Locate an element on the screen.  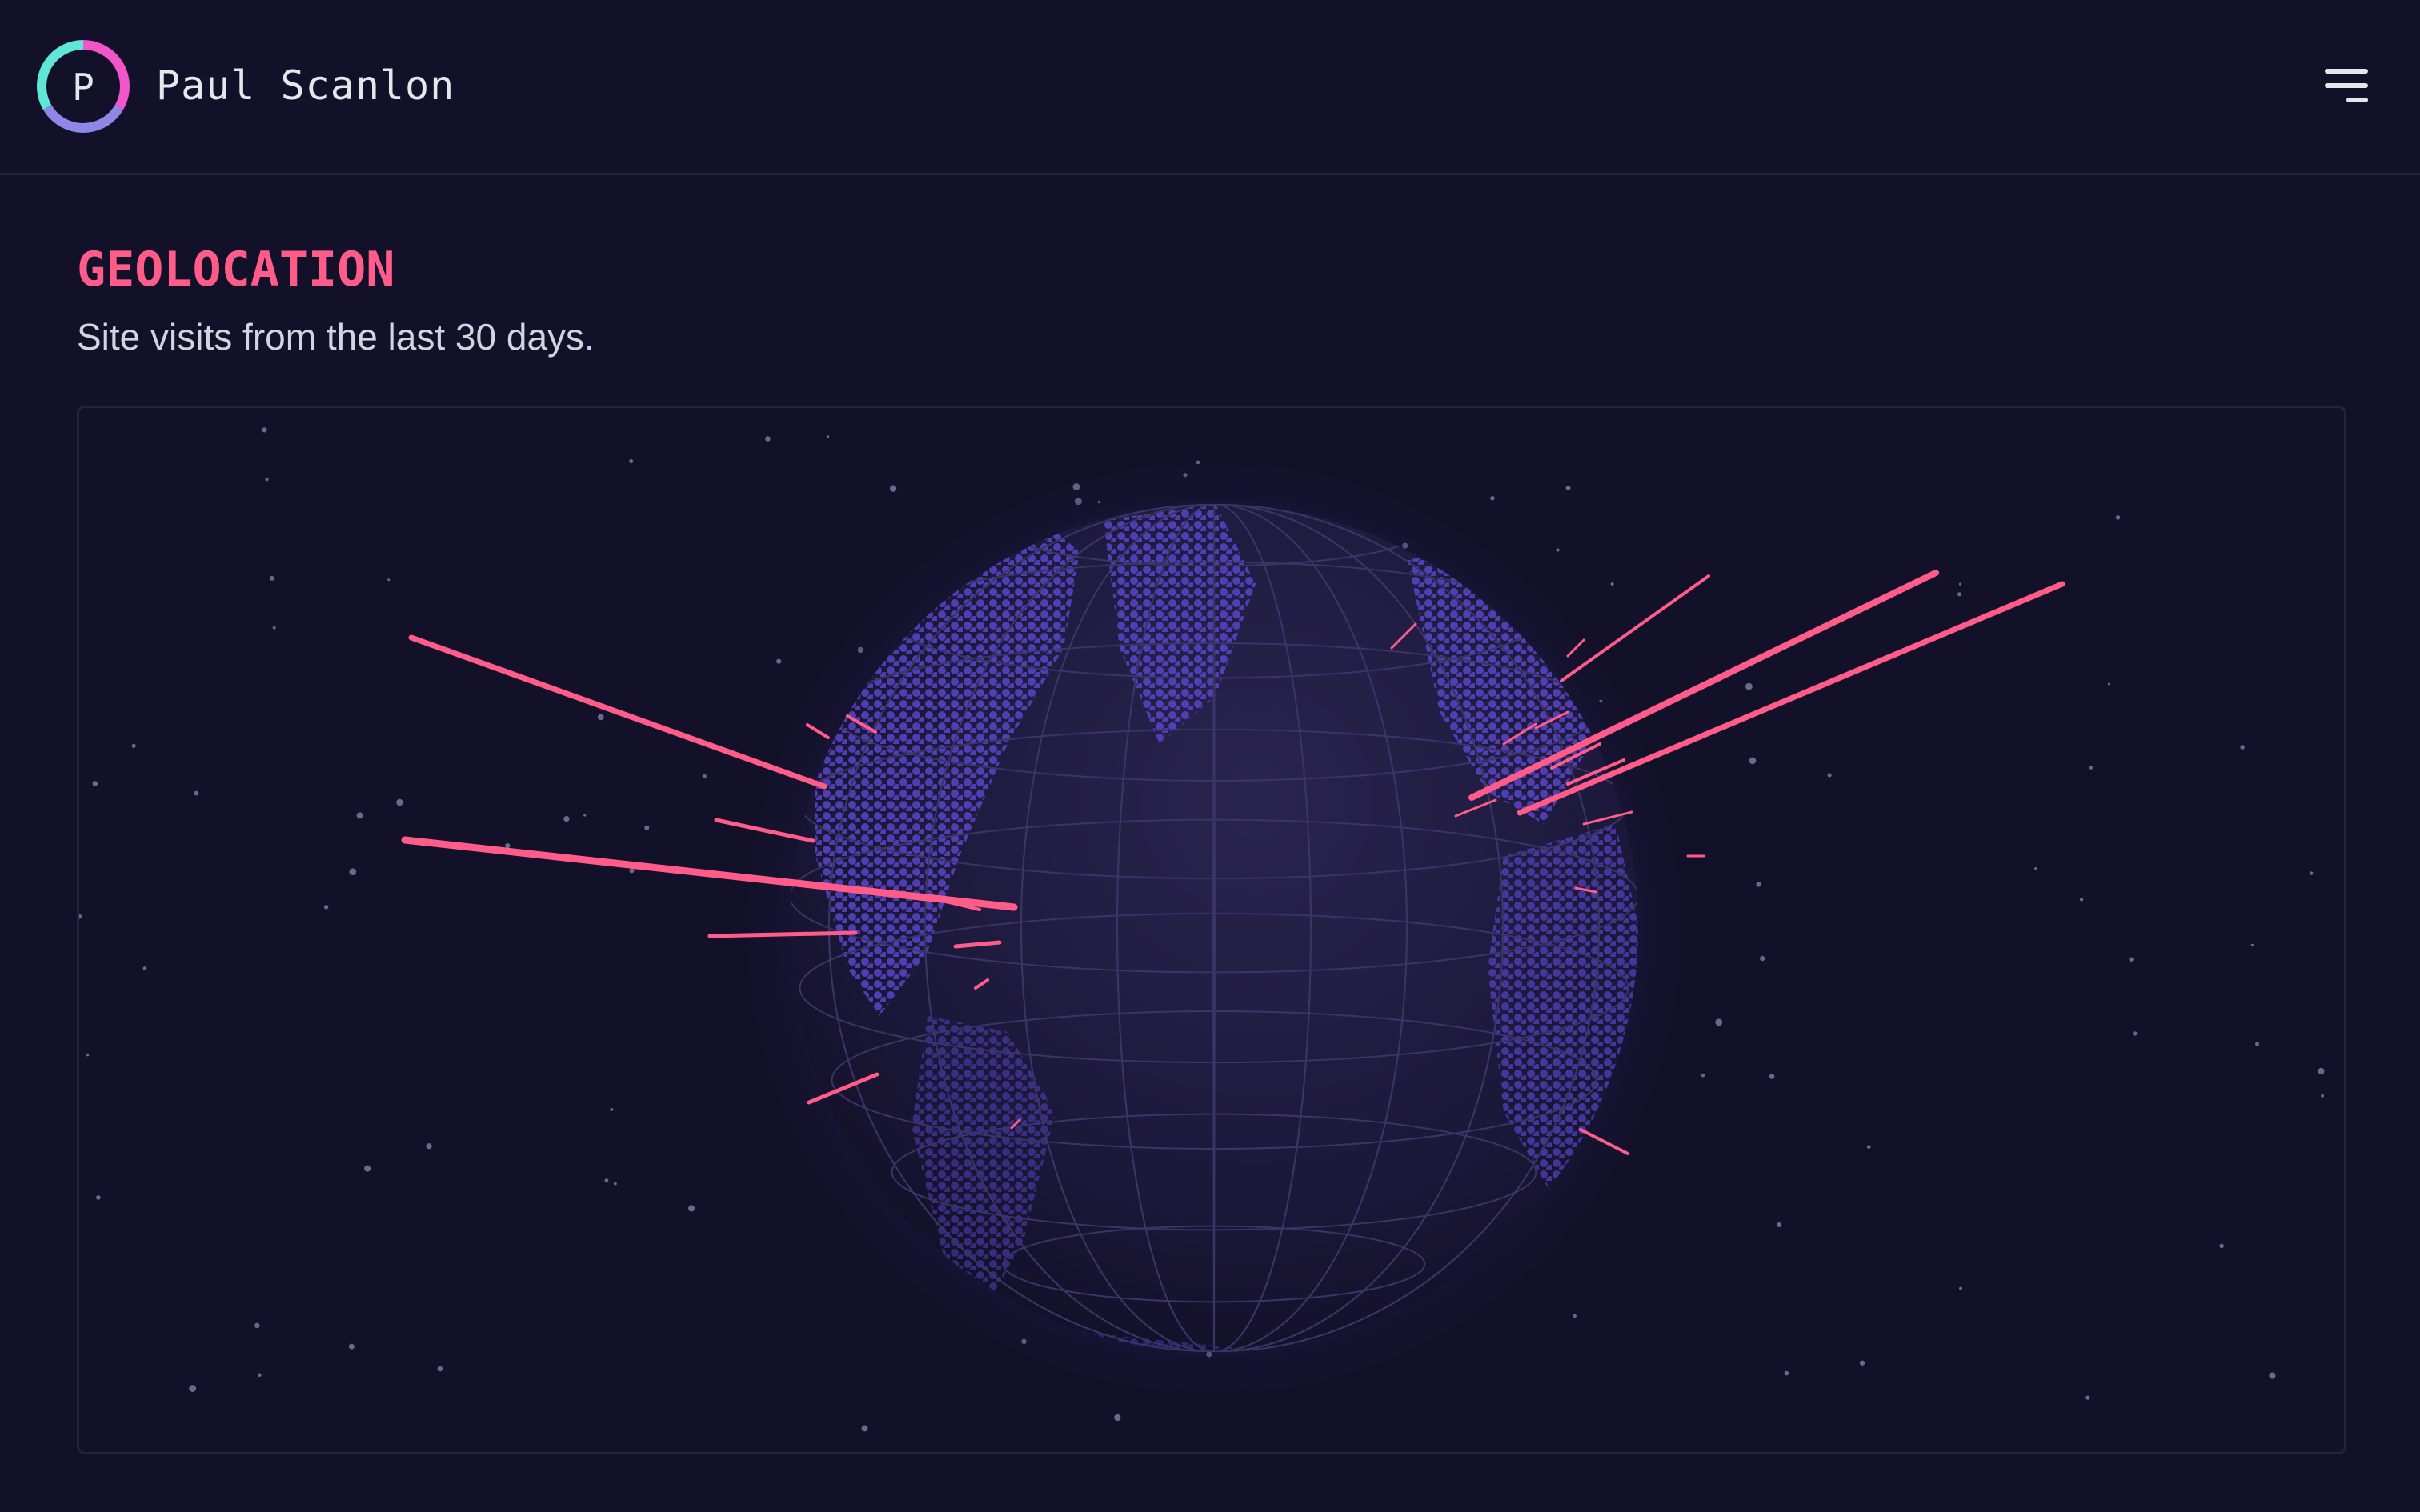
hamburger-menu-icon is located at coordinates (2350, 86).